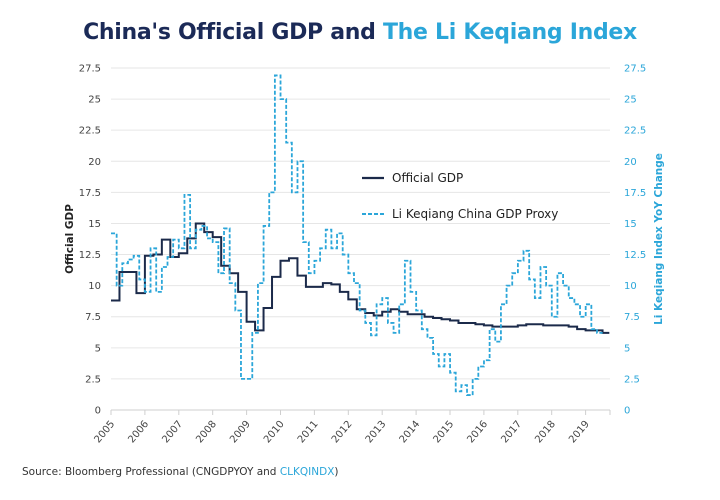 Image resolution: width=720 pixels, height=500 pixels. Describe the element at coordinates (475, 214) in the screenshot. I see `legend-label-li-keqiang: Li Keqiang China GDP Proxy` at that location.